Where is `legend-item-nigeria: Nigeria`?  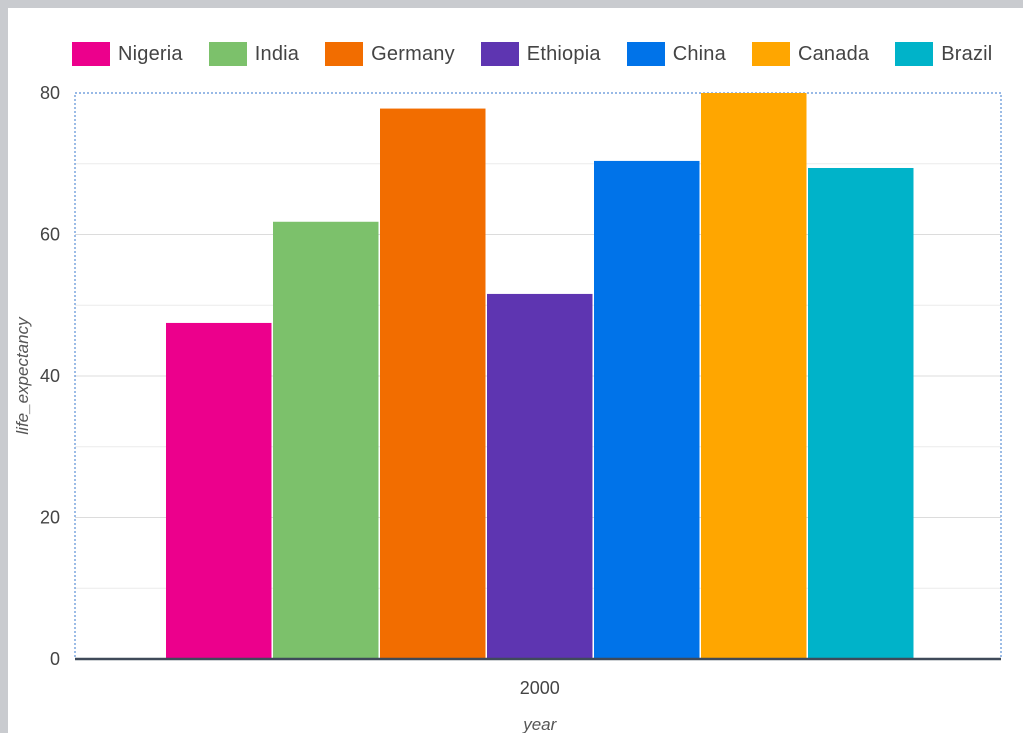
legend-item-nigeria: Nigeria is located at coordinates (127, 54).